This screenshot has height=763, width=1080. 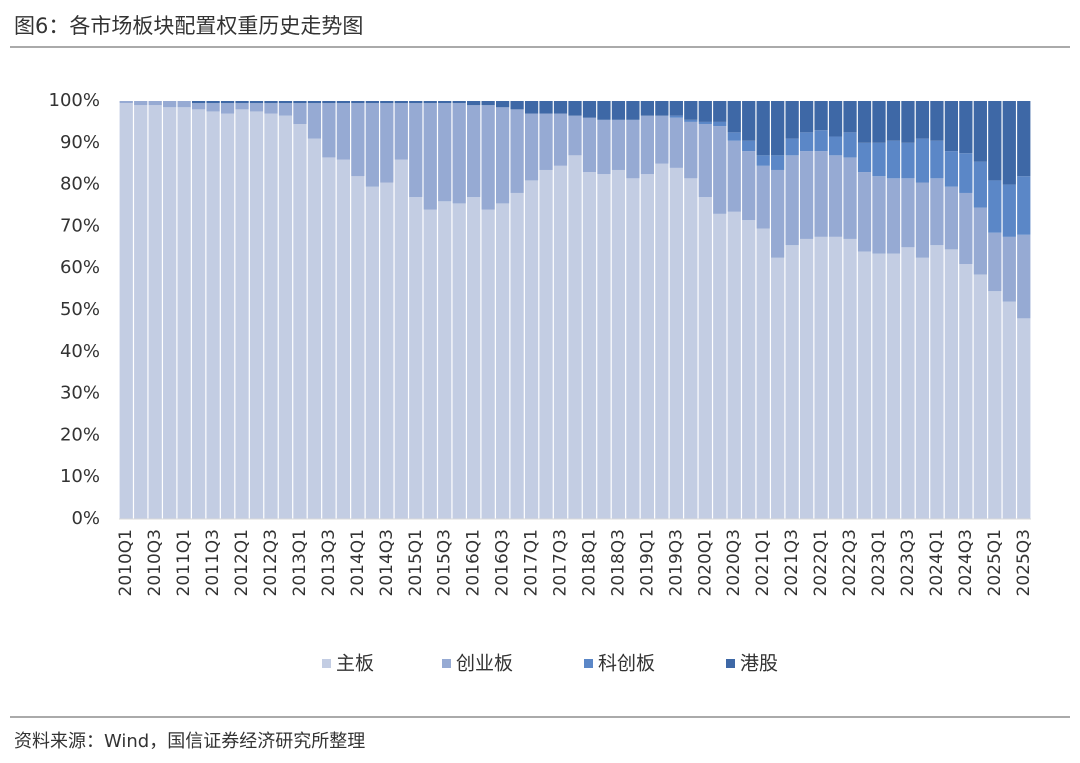 What do you see at coordinates (445, 562) in the screenshot?
I see `x-tick-label: 2015Q3` at bounding box center [445, 562].